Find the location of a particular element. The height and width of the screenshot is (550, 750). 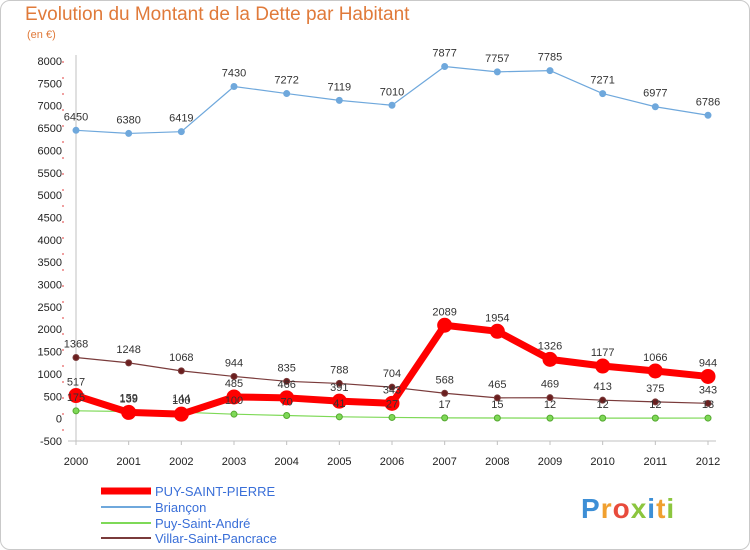

data-label: 7272 is located at coordinates (286, 81).